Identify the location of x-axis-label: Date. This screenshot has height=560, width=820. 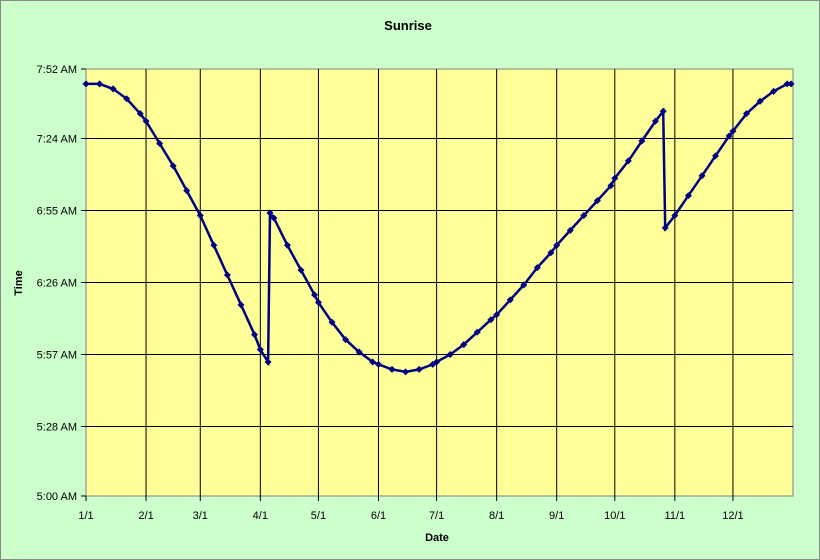
(437, 538).